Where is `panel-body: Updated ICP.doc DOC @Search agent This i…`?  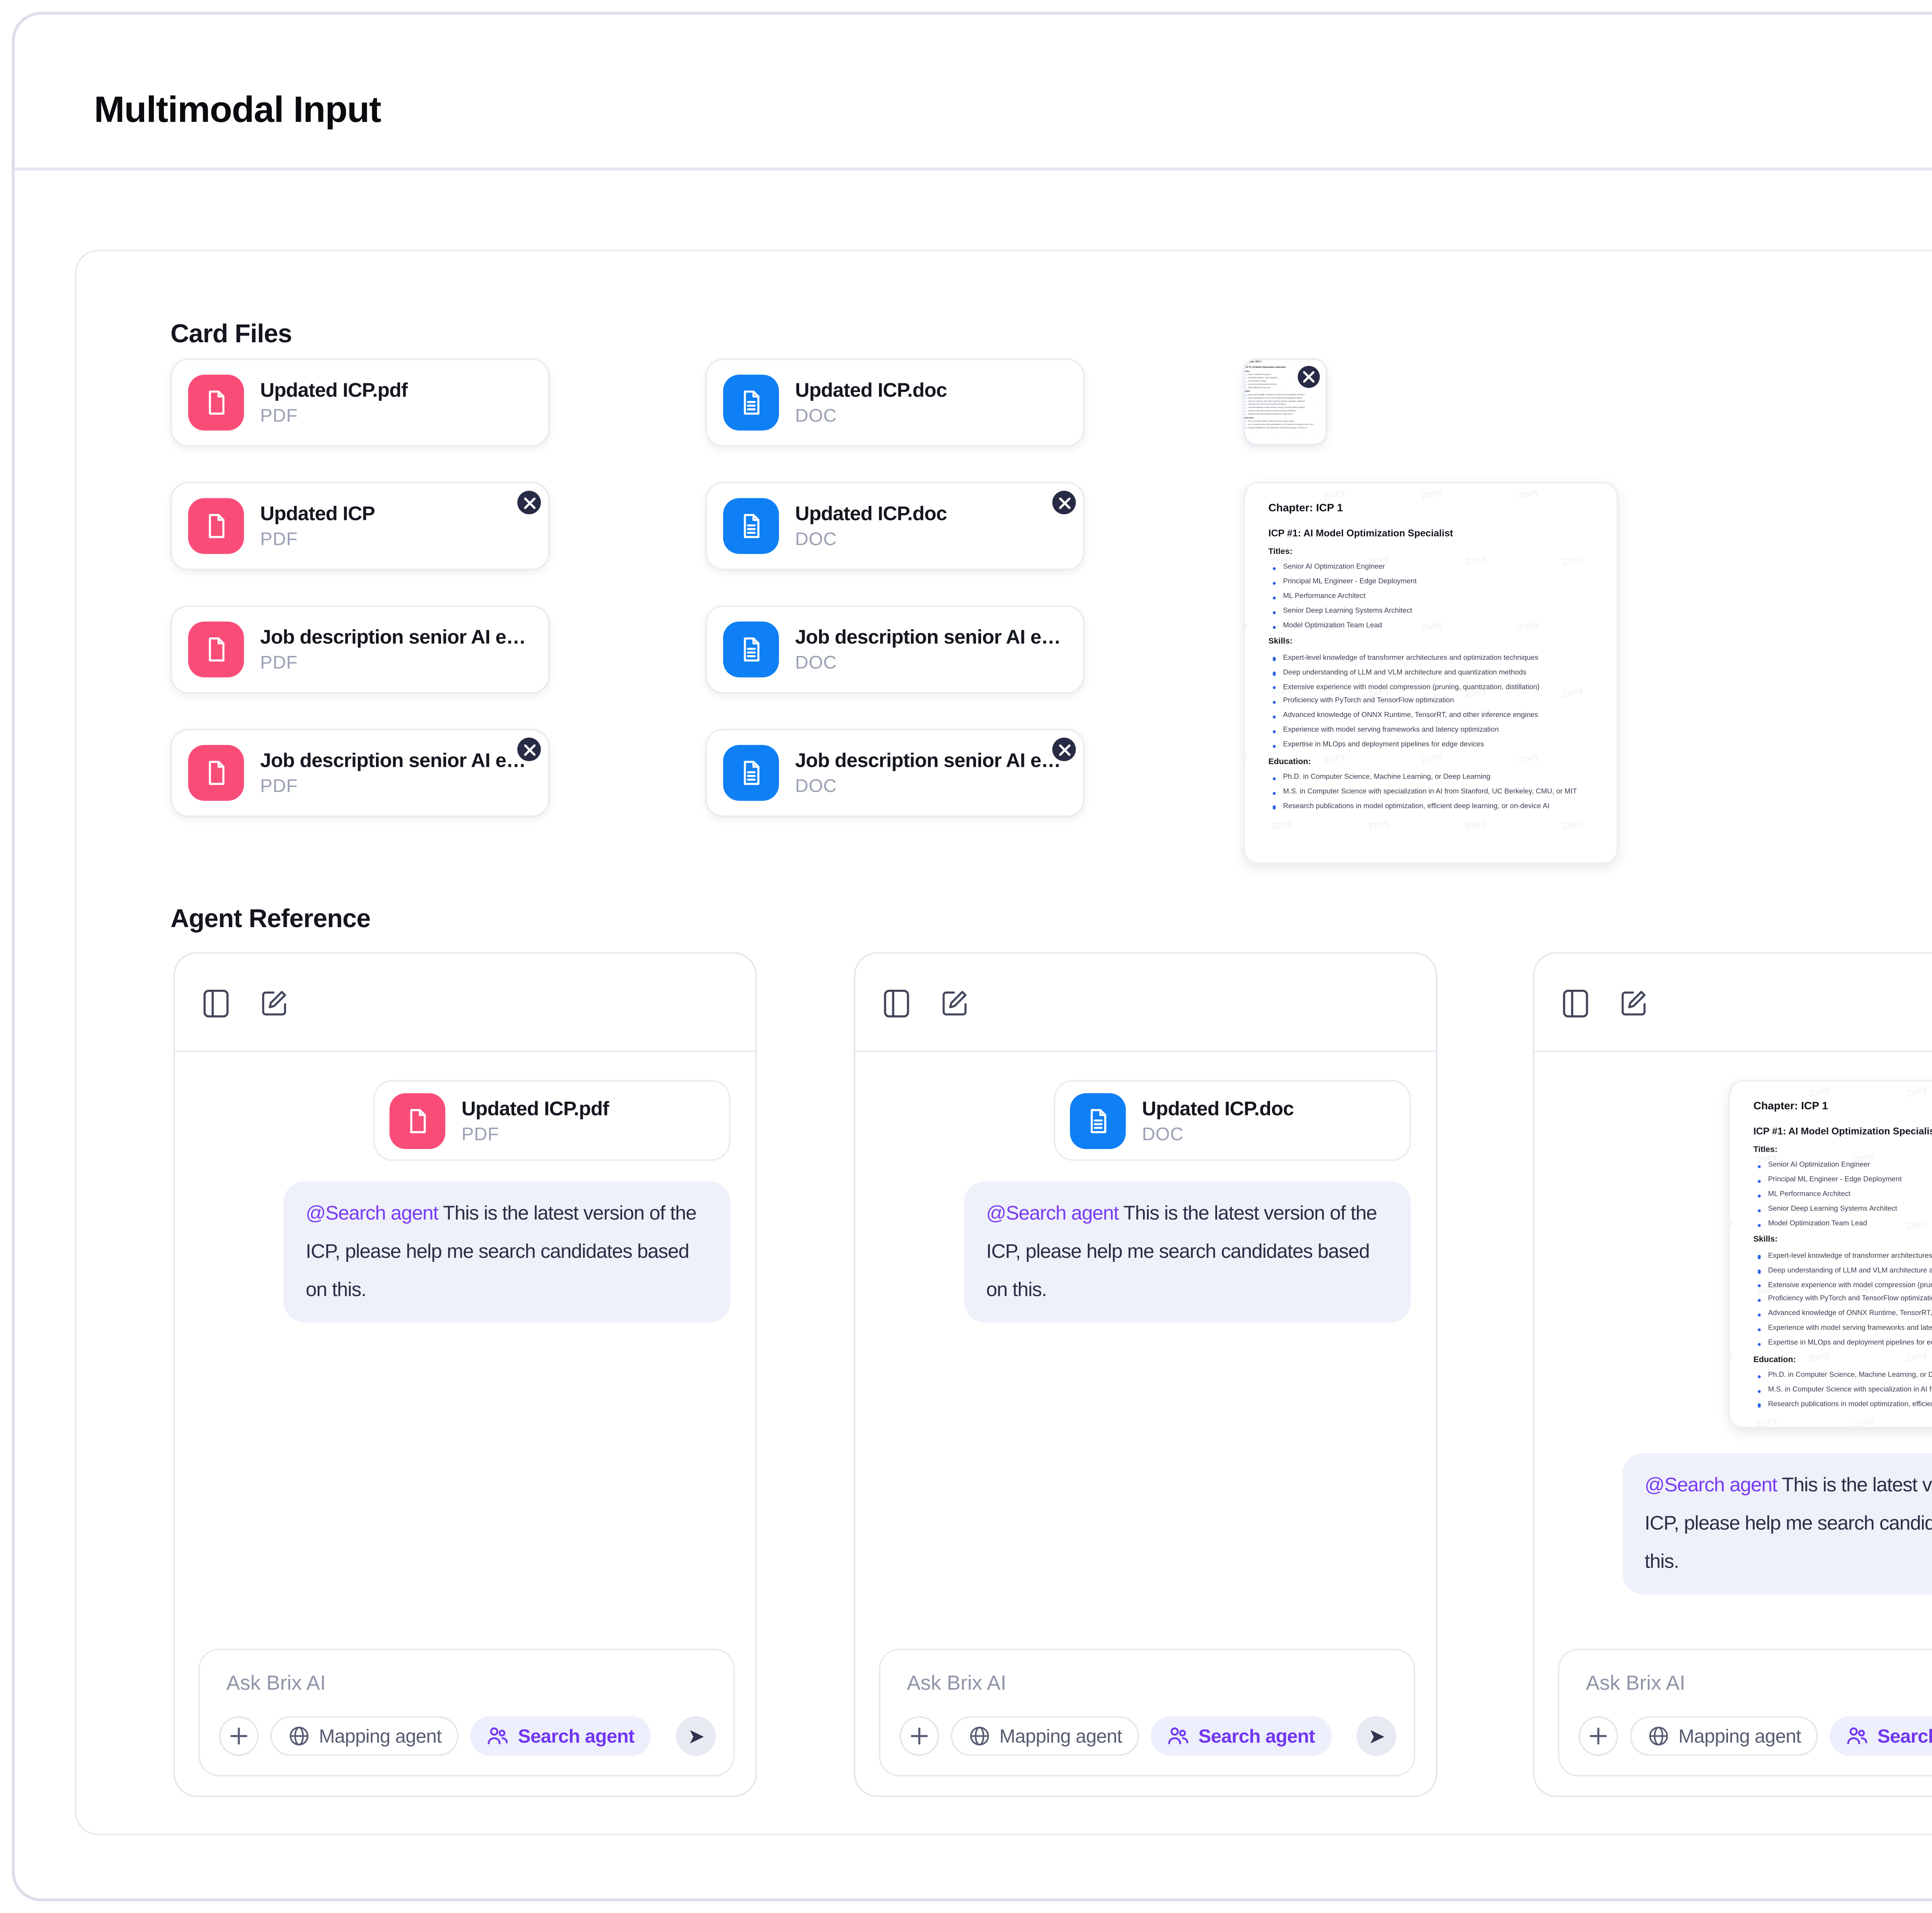
panel-body: Updated ICP.doc DOC @Search agent This i… is located at coordinates (1145, 1424).